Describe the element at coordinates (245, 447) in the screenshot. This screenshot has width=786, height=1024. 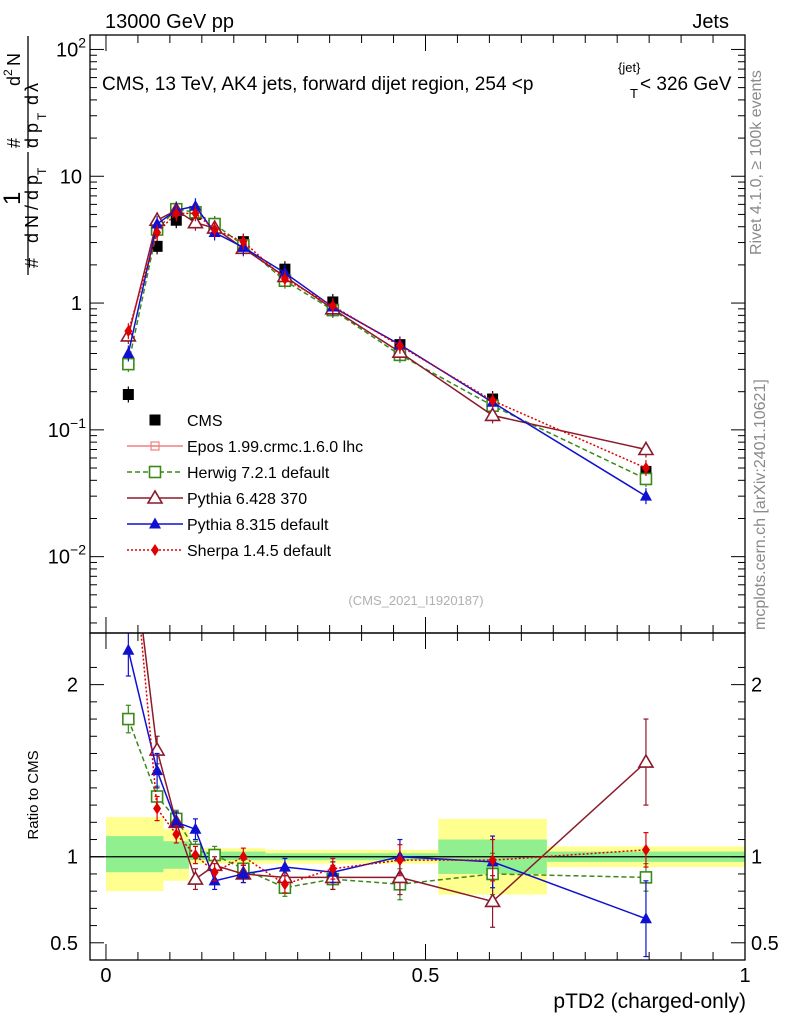
I see `legend-entry-epos: Epos 1.99.crmc.1.6.0 lhc` at that location.